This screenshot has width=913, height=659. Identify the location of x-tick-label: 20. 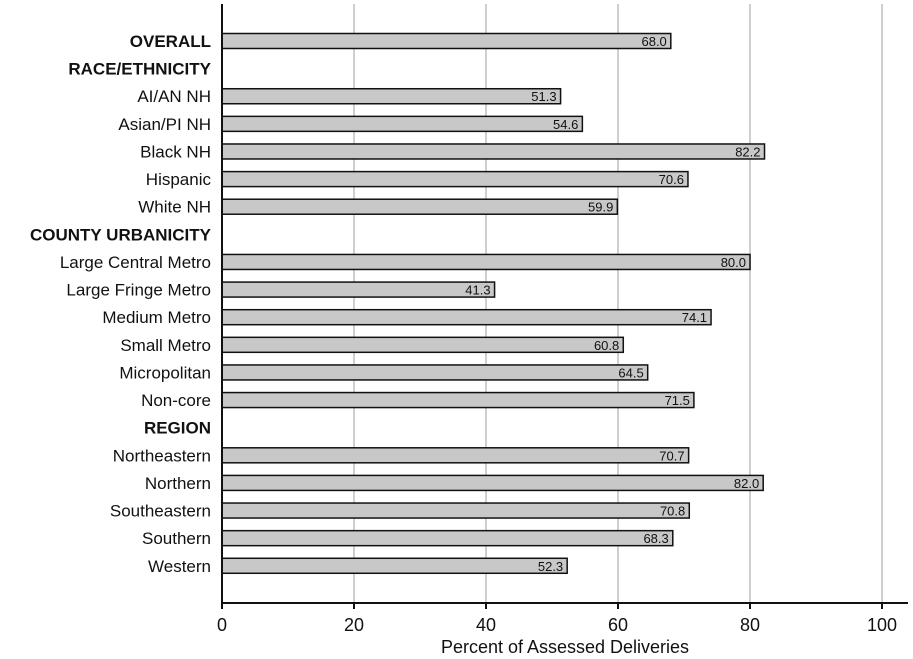
(354, 625).